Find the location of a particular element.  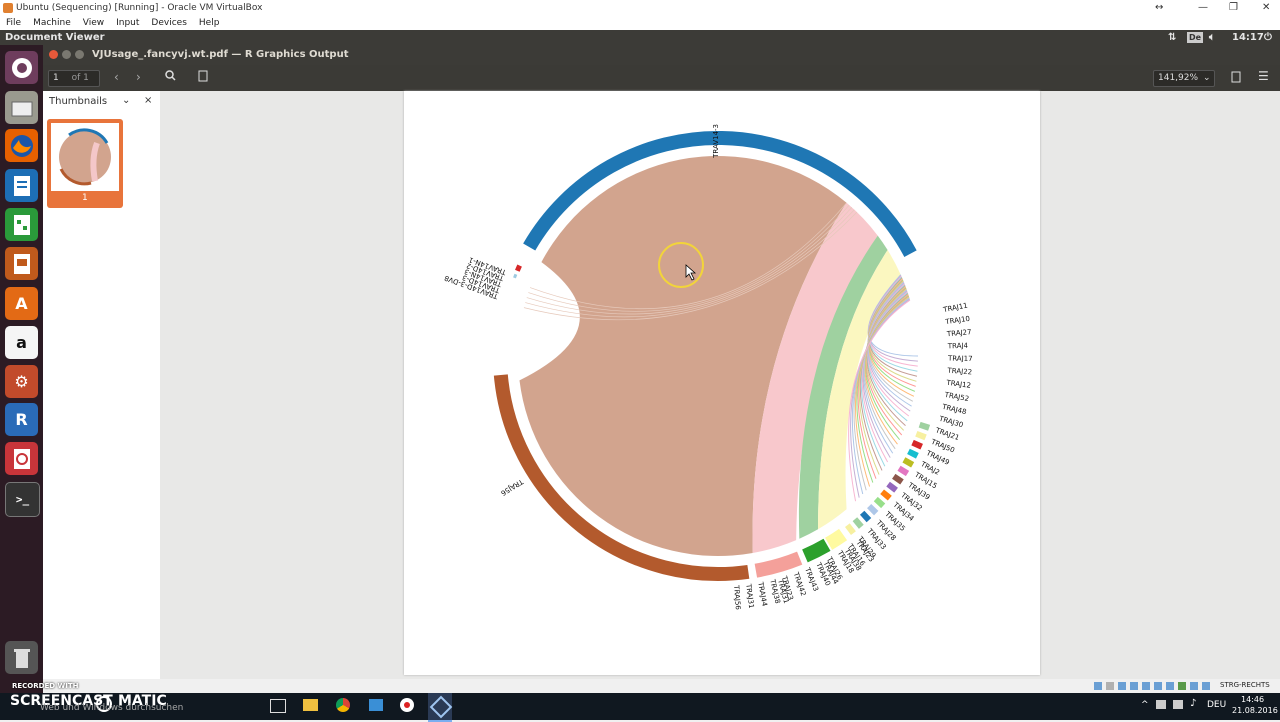

tray-language: DEU is located at coordinates (1217, 705).